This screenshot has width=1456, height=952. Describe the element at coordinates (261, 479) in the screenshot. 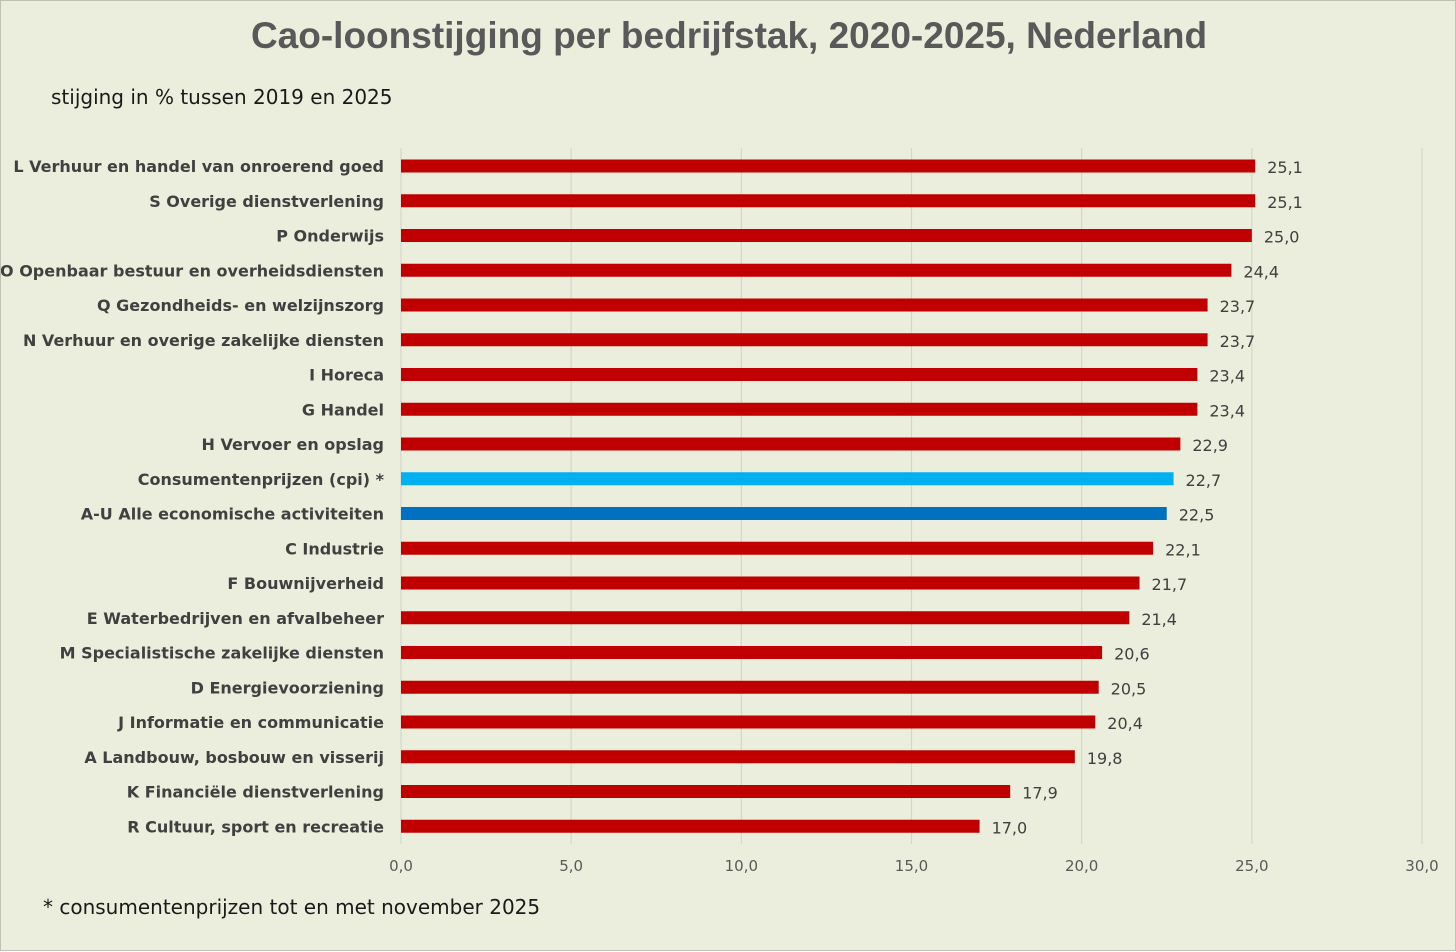

I see `category-label: Consumentenprijzen (cpi) *` at that location.